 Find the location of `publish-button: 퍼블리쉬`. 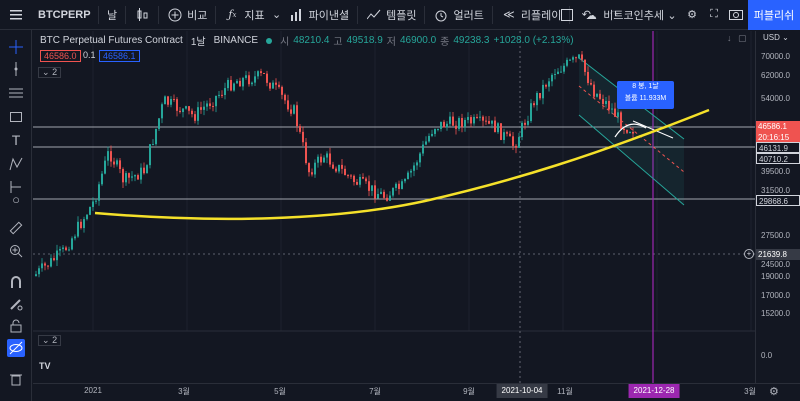

publish-button: 퍼블리쉬 is located at coordinates (774, 15).